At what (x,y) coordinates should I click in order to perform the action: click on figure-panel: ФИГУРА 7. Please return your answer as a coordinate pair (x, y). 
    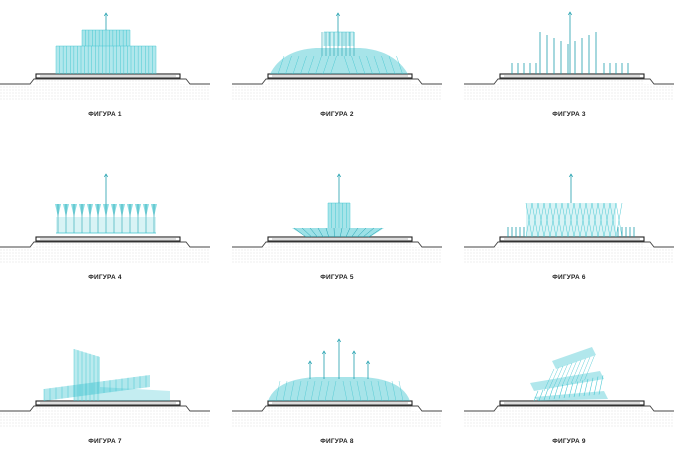
    Looking at the image, I should click on (105, 395).